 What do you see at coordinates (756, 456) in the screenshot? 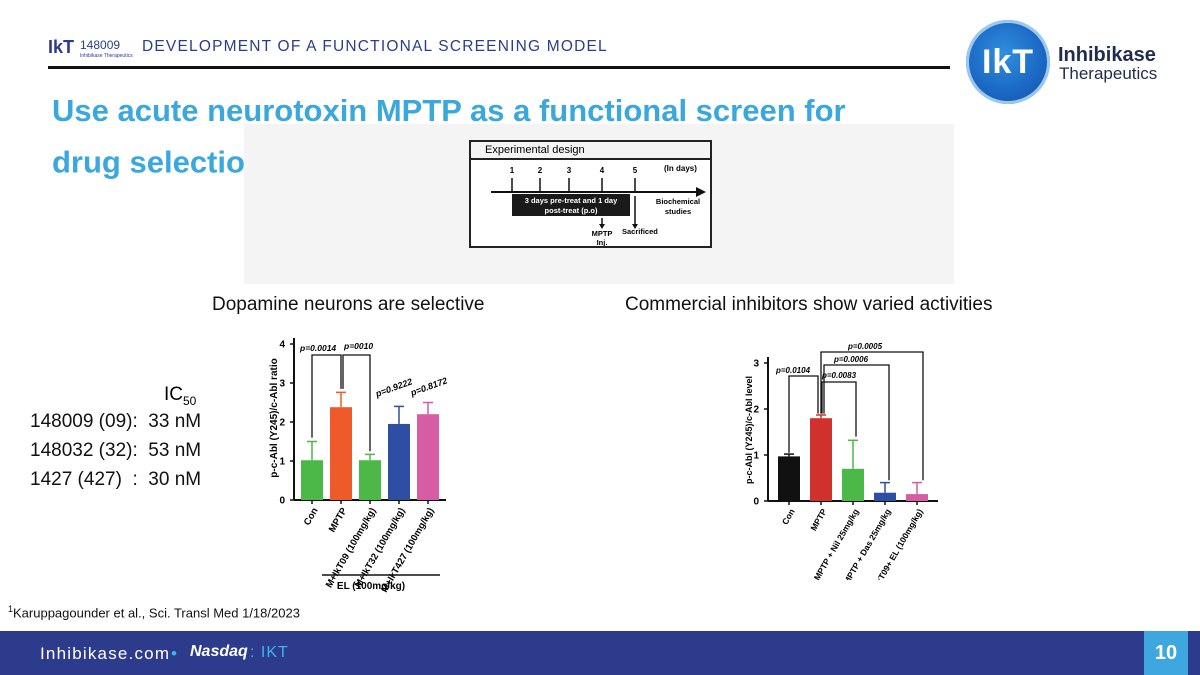
I see `chart2-y-tick-label: 1` at bounding box center [756, 456].